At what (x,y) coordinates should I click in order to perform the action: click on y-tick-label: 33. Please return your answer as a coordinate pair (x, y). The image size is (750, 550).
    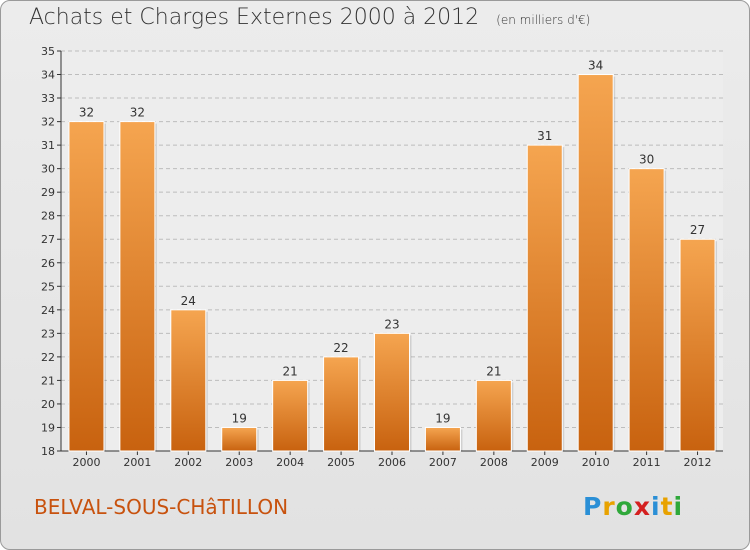
    Looking at the image, I should click on (48, 98).